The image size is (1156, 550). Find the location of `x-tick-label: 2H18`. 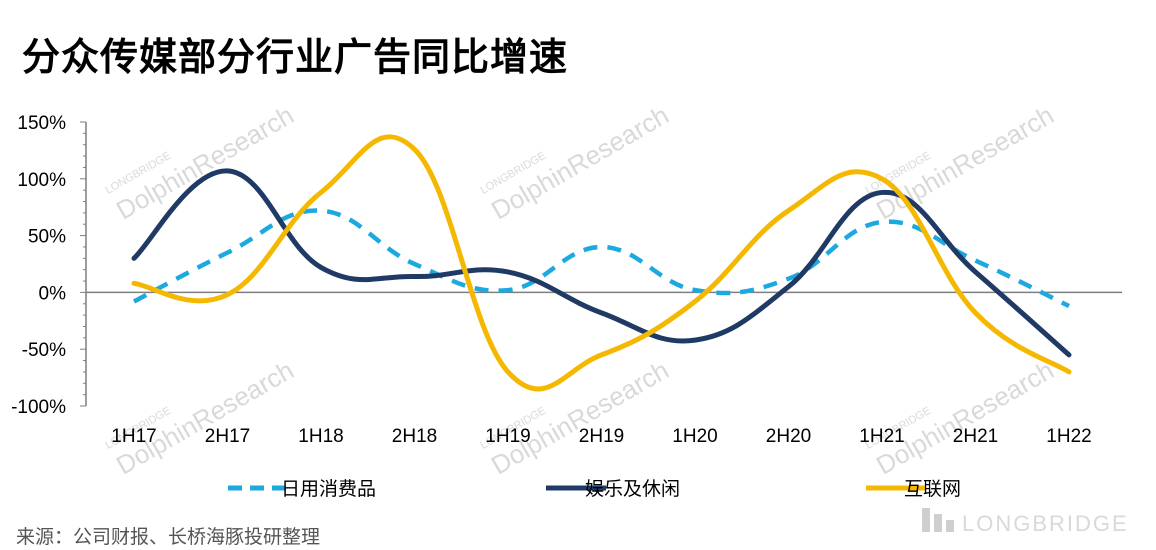

x-tick-label: 2H18 is located at coordinates (414, 436).